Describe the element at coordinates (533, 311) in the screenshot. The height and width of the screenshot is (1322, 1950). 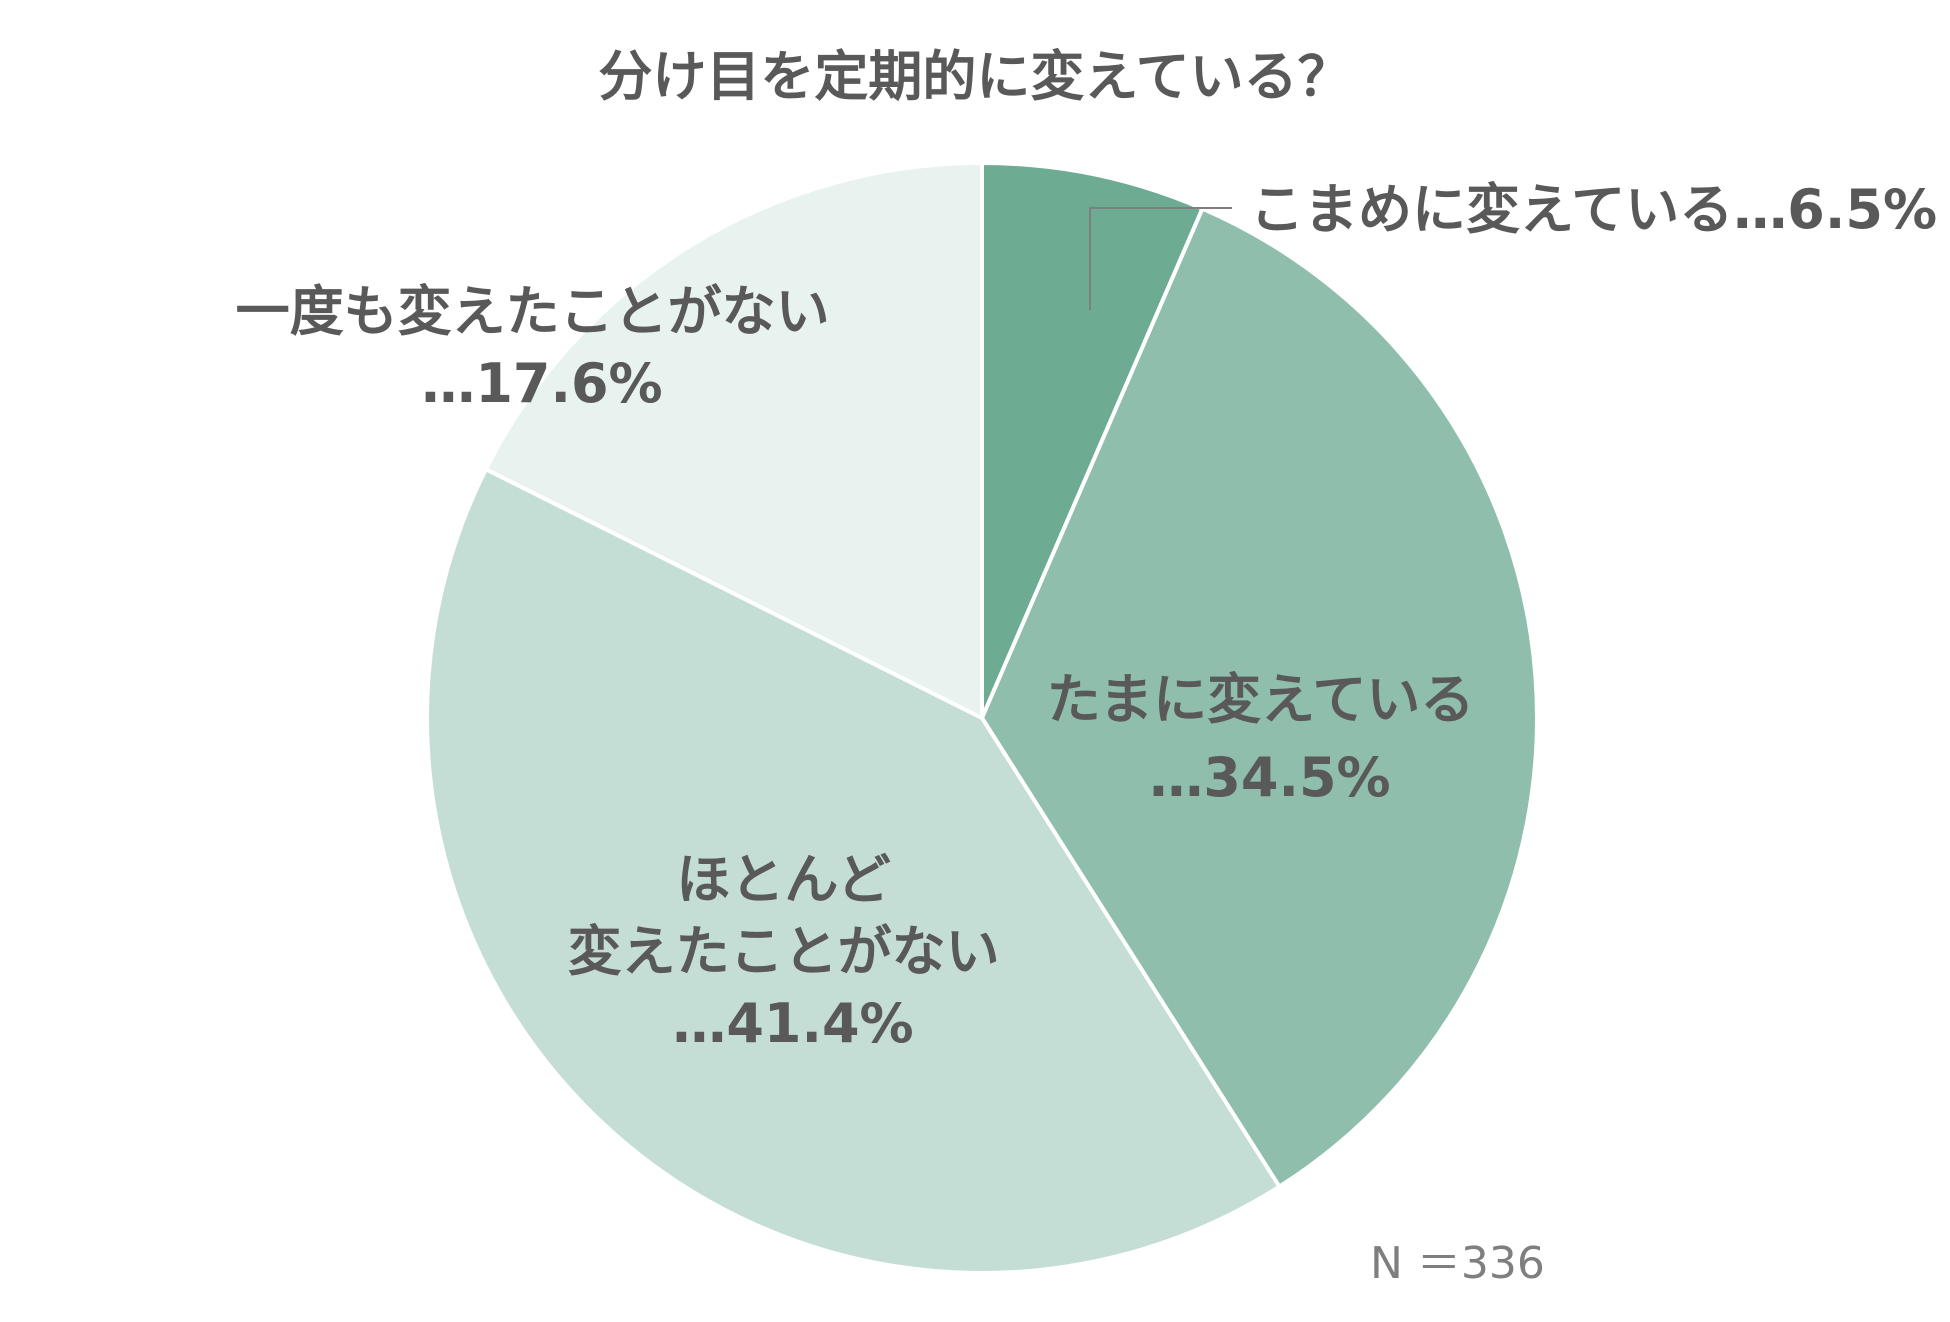
I see `slice-label-ichido-line1: 一度も変えたことがない` at that location.